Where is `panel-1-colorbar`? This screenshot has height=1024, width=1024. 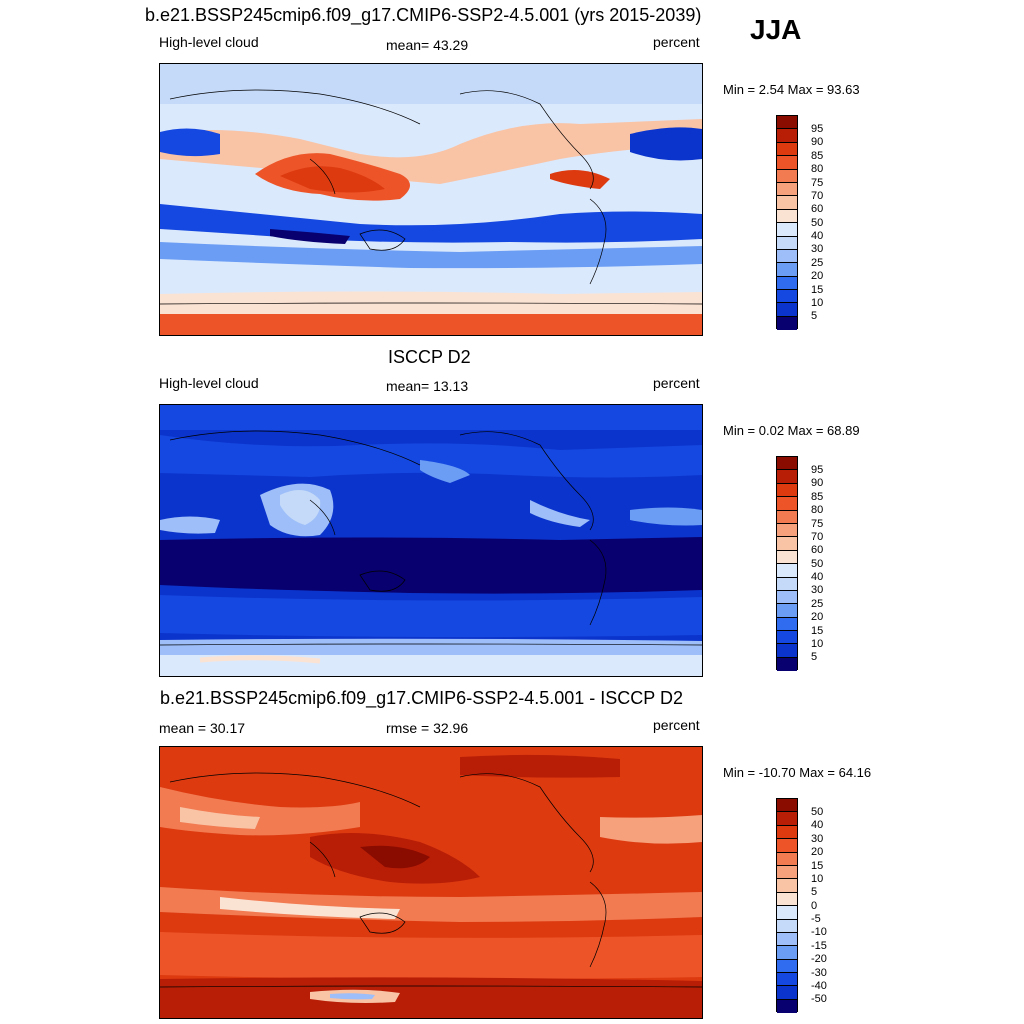
panel-1-colorbar is located at coordinates (787, 223).